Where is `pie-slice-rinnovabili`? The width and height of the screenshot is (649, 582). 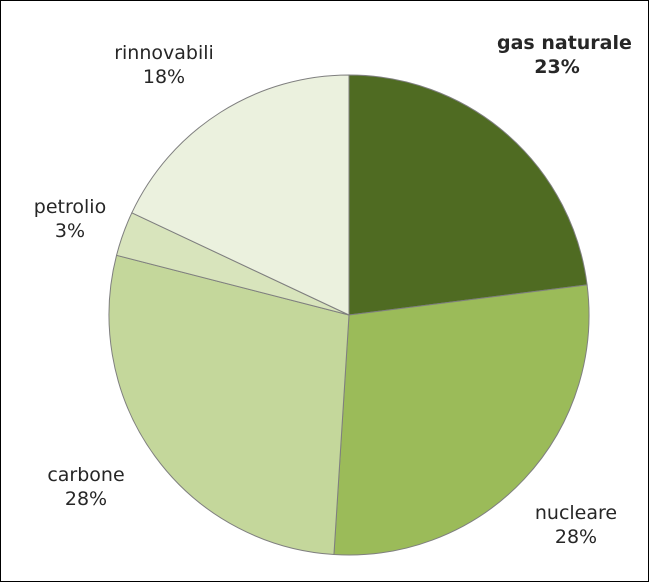 pie-slice-rinnovabili is located at coordinates (240, 195).